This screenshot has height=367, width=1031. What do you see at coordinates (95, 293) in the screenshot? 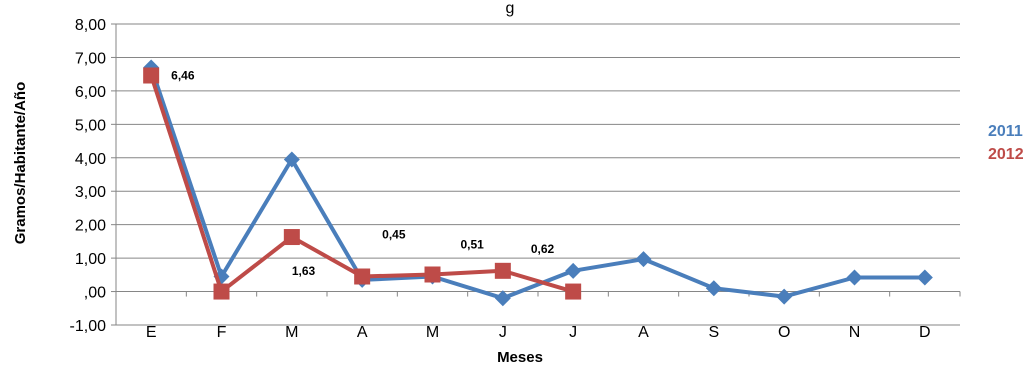
I see `y-tick-label: ,00` at bounding box center [95, 293].